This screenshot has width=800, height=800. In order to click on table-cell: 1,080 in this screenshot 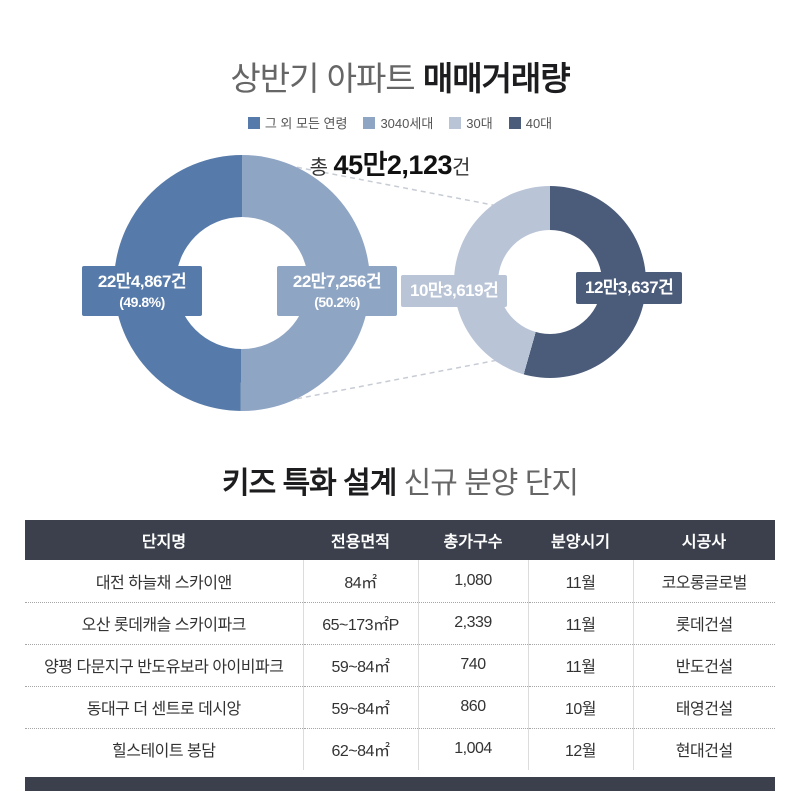, I will do `click(472, 581)`.